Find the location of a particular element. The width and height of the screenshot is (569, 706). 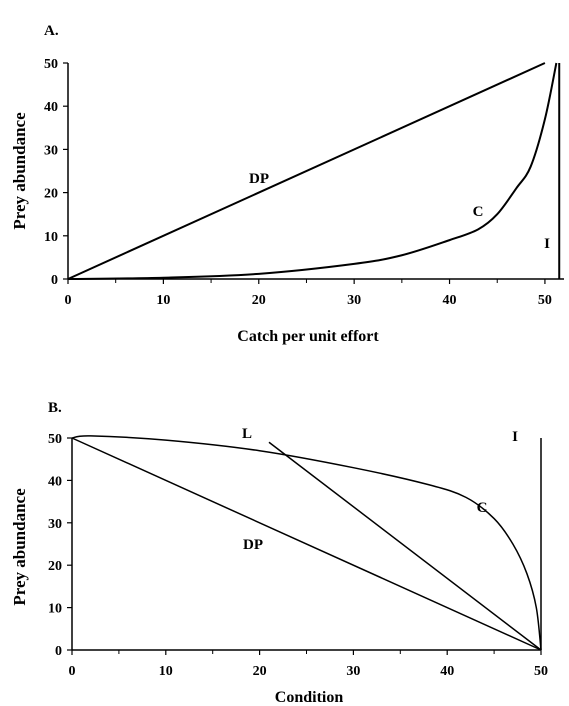

series-label-l-b: L is located at coordinates (247, 434).